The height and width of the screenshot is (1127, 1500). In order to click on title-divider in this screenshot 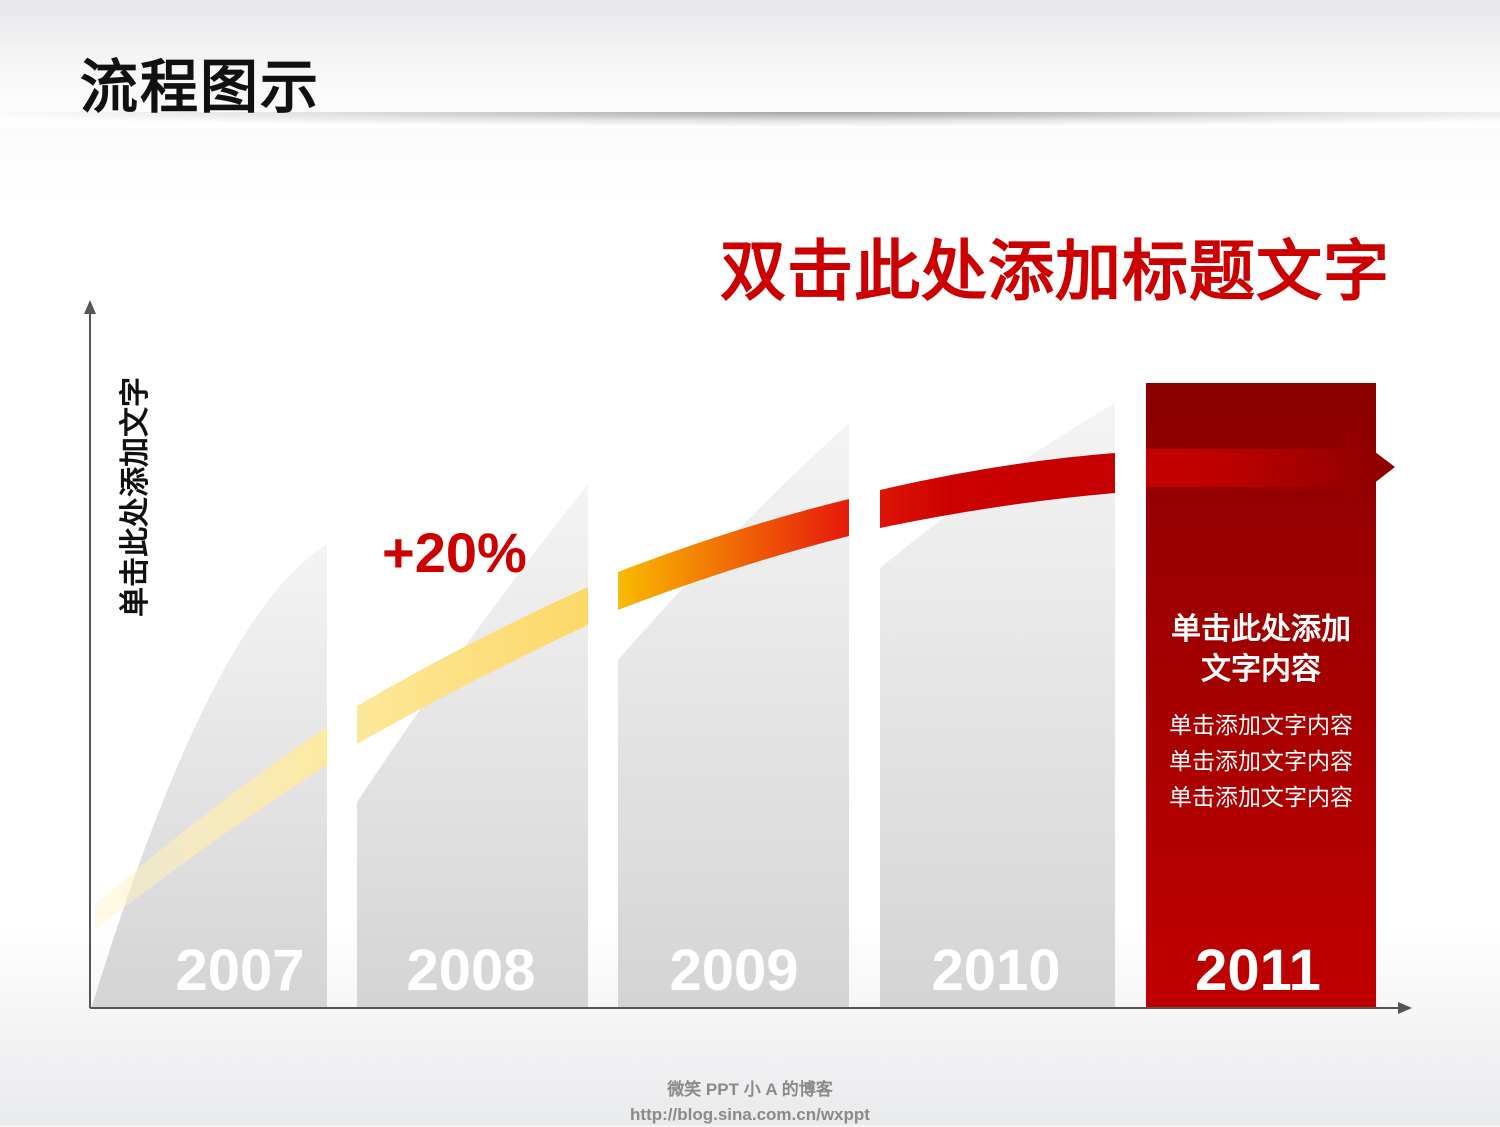, I will do `click(750, 119)`.